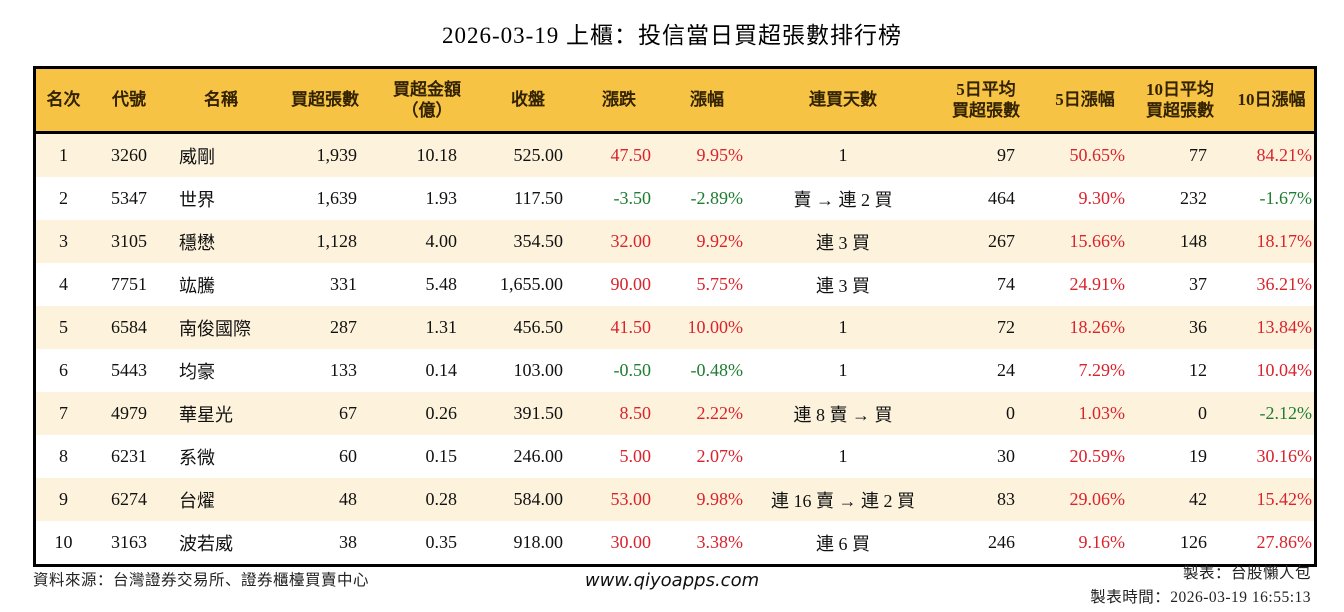 This screenshot has height=612, width=1344. What do you see at coordinates (1006, 155) in the screenshot?
I see `cell-avg5-net-buy-volume: 97` at bounding box center [1006, 155].